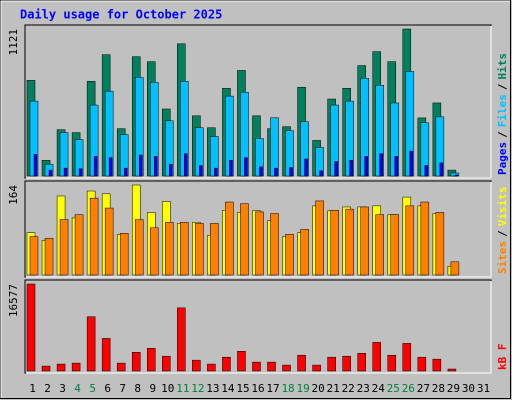 Image resolution: width=512 pixels, height=400 pixels. Describe the element at coordinates (13, 195) in the screenshot. I see `y-tick-label: 164` at that location.